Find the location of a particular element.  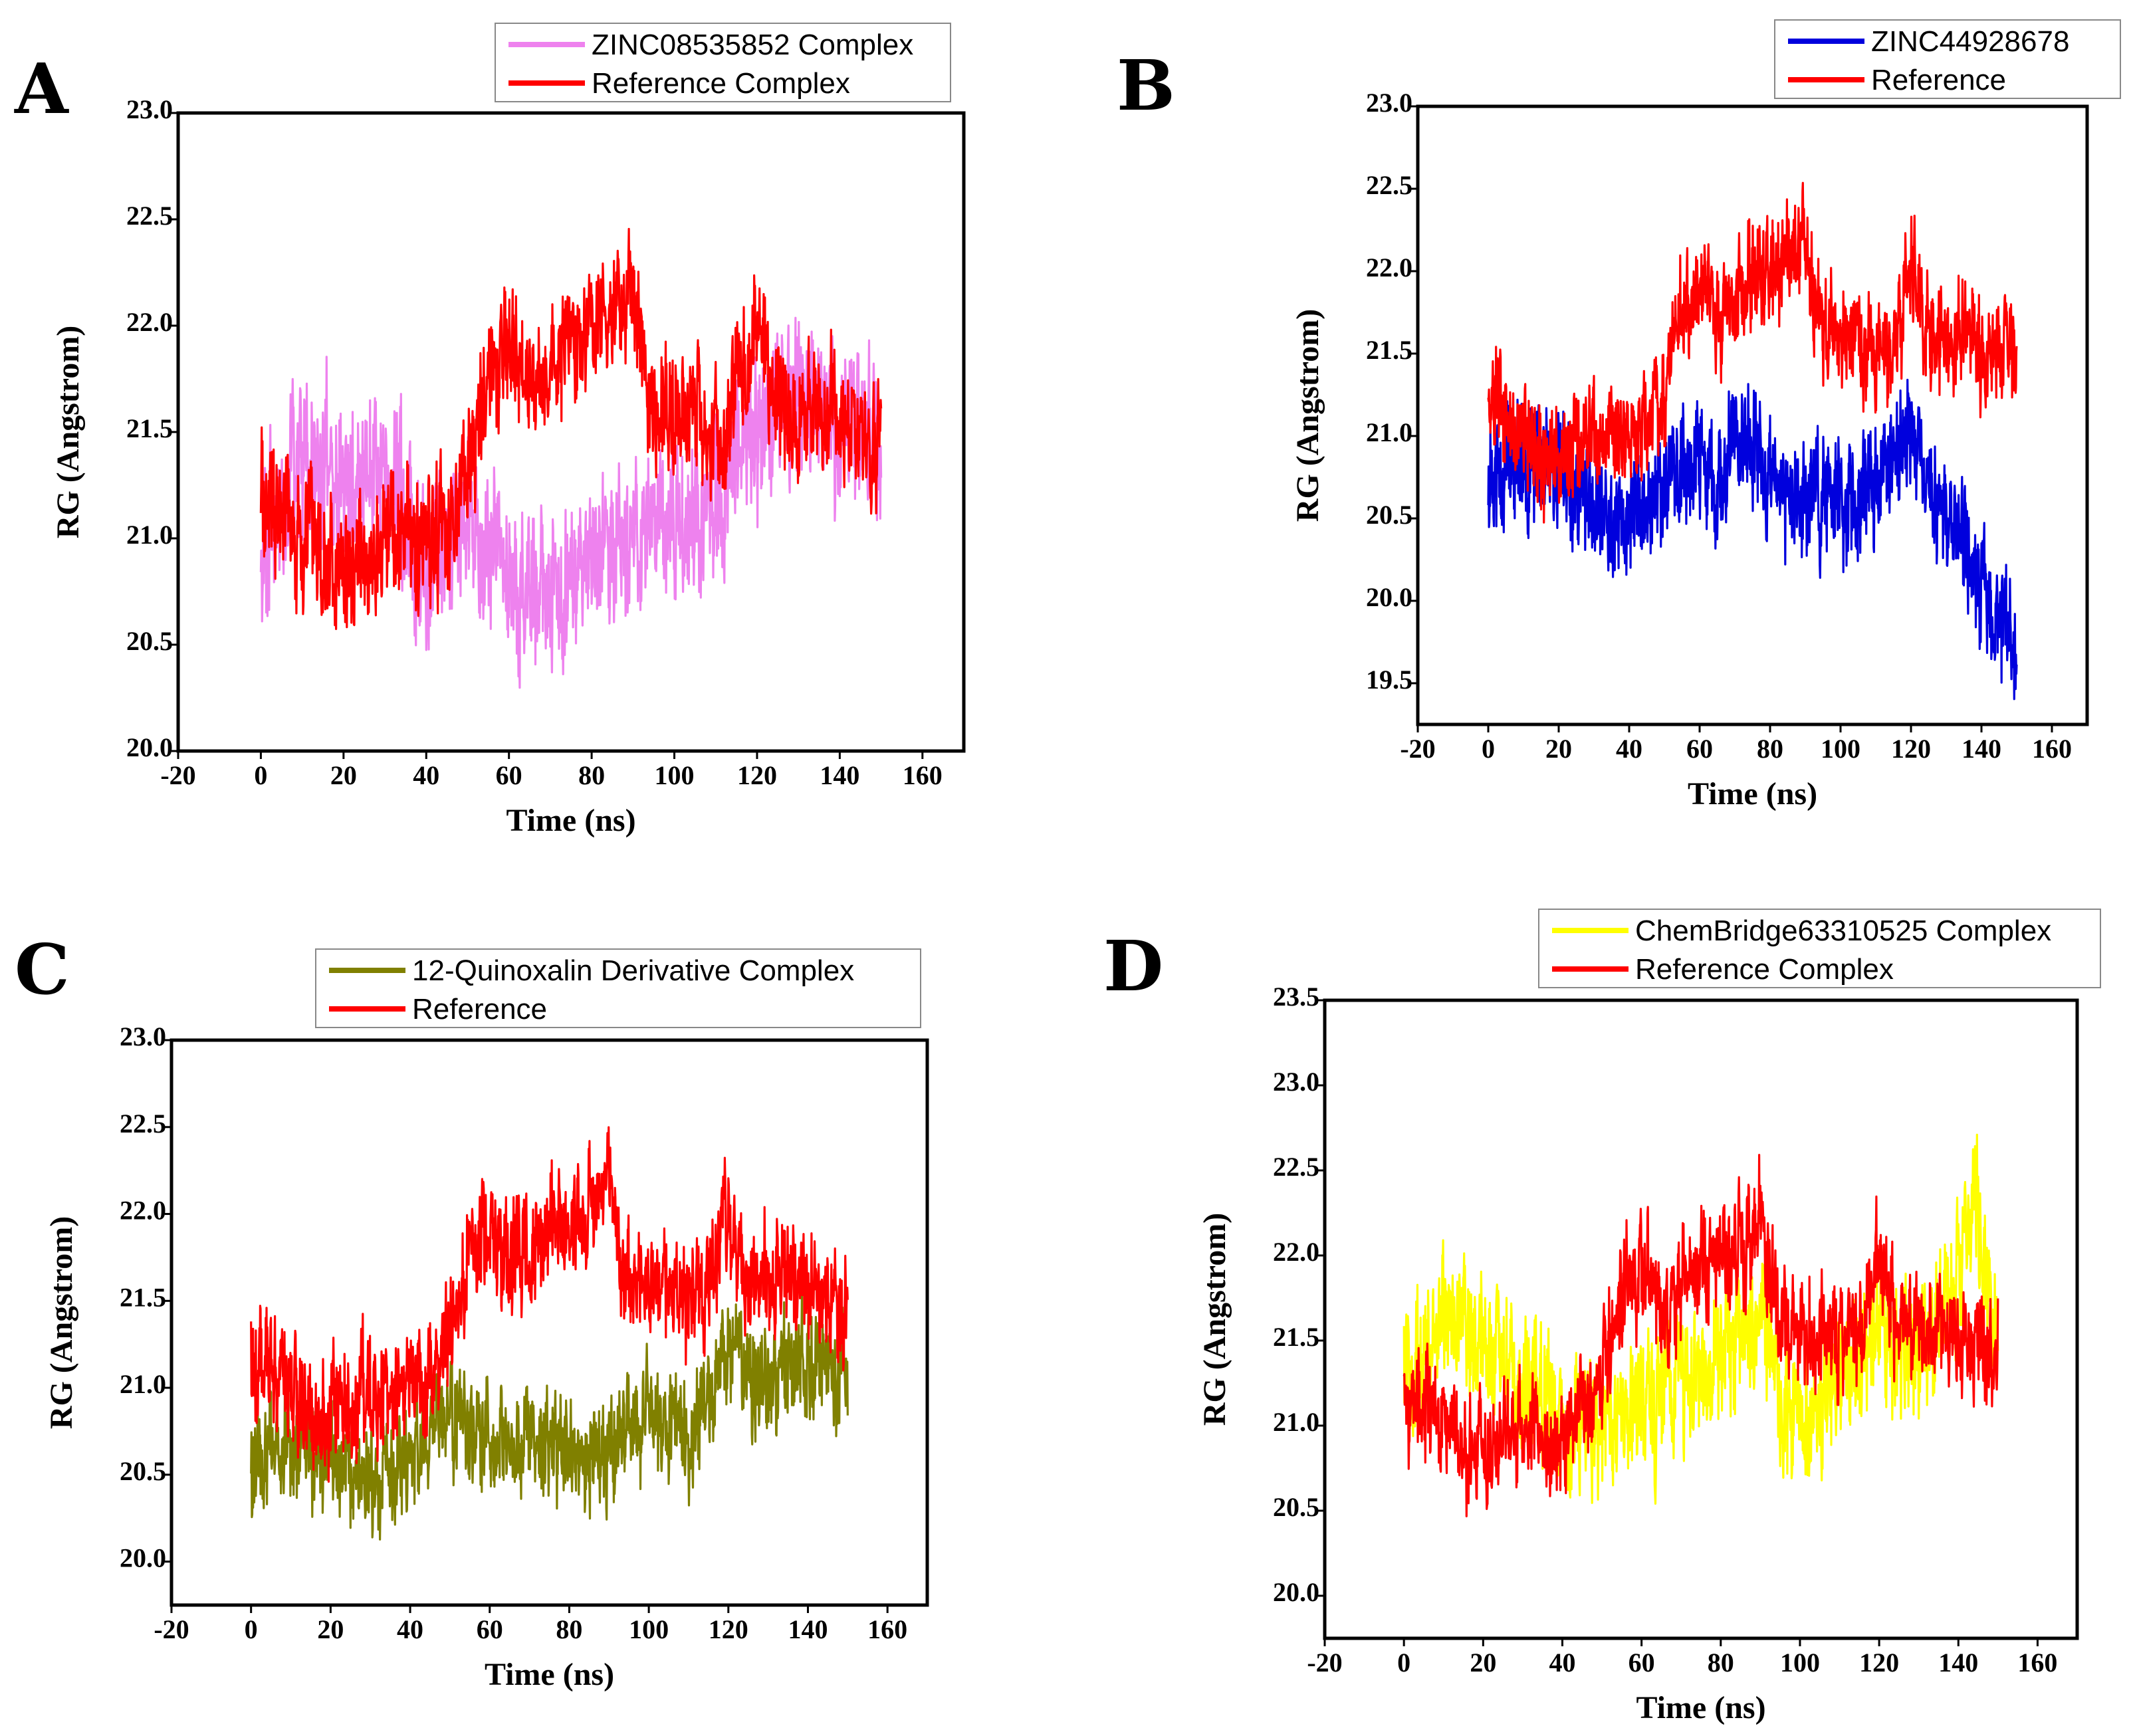

panel-label: C is located at coordinates (42, 969).